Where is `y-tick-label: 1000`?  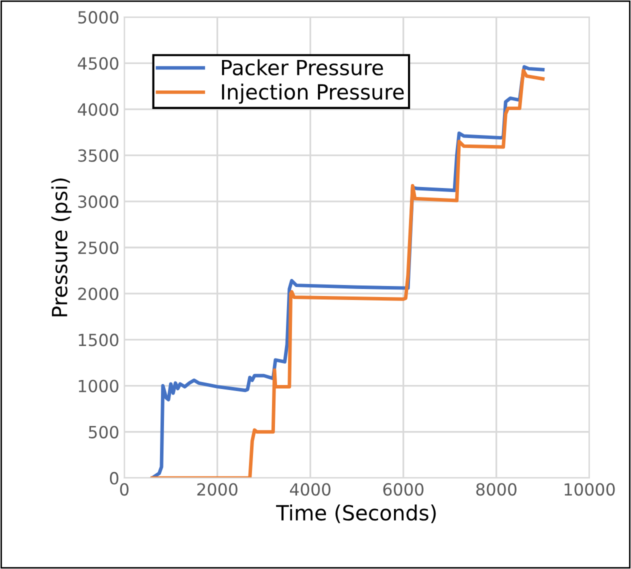
y-tick-label: 1000 is located at coordinates (98, 386).